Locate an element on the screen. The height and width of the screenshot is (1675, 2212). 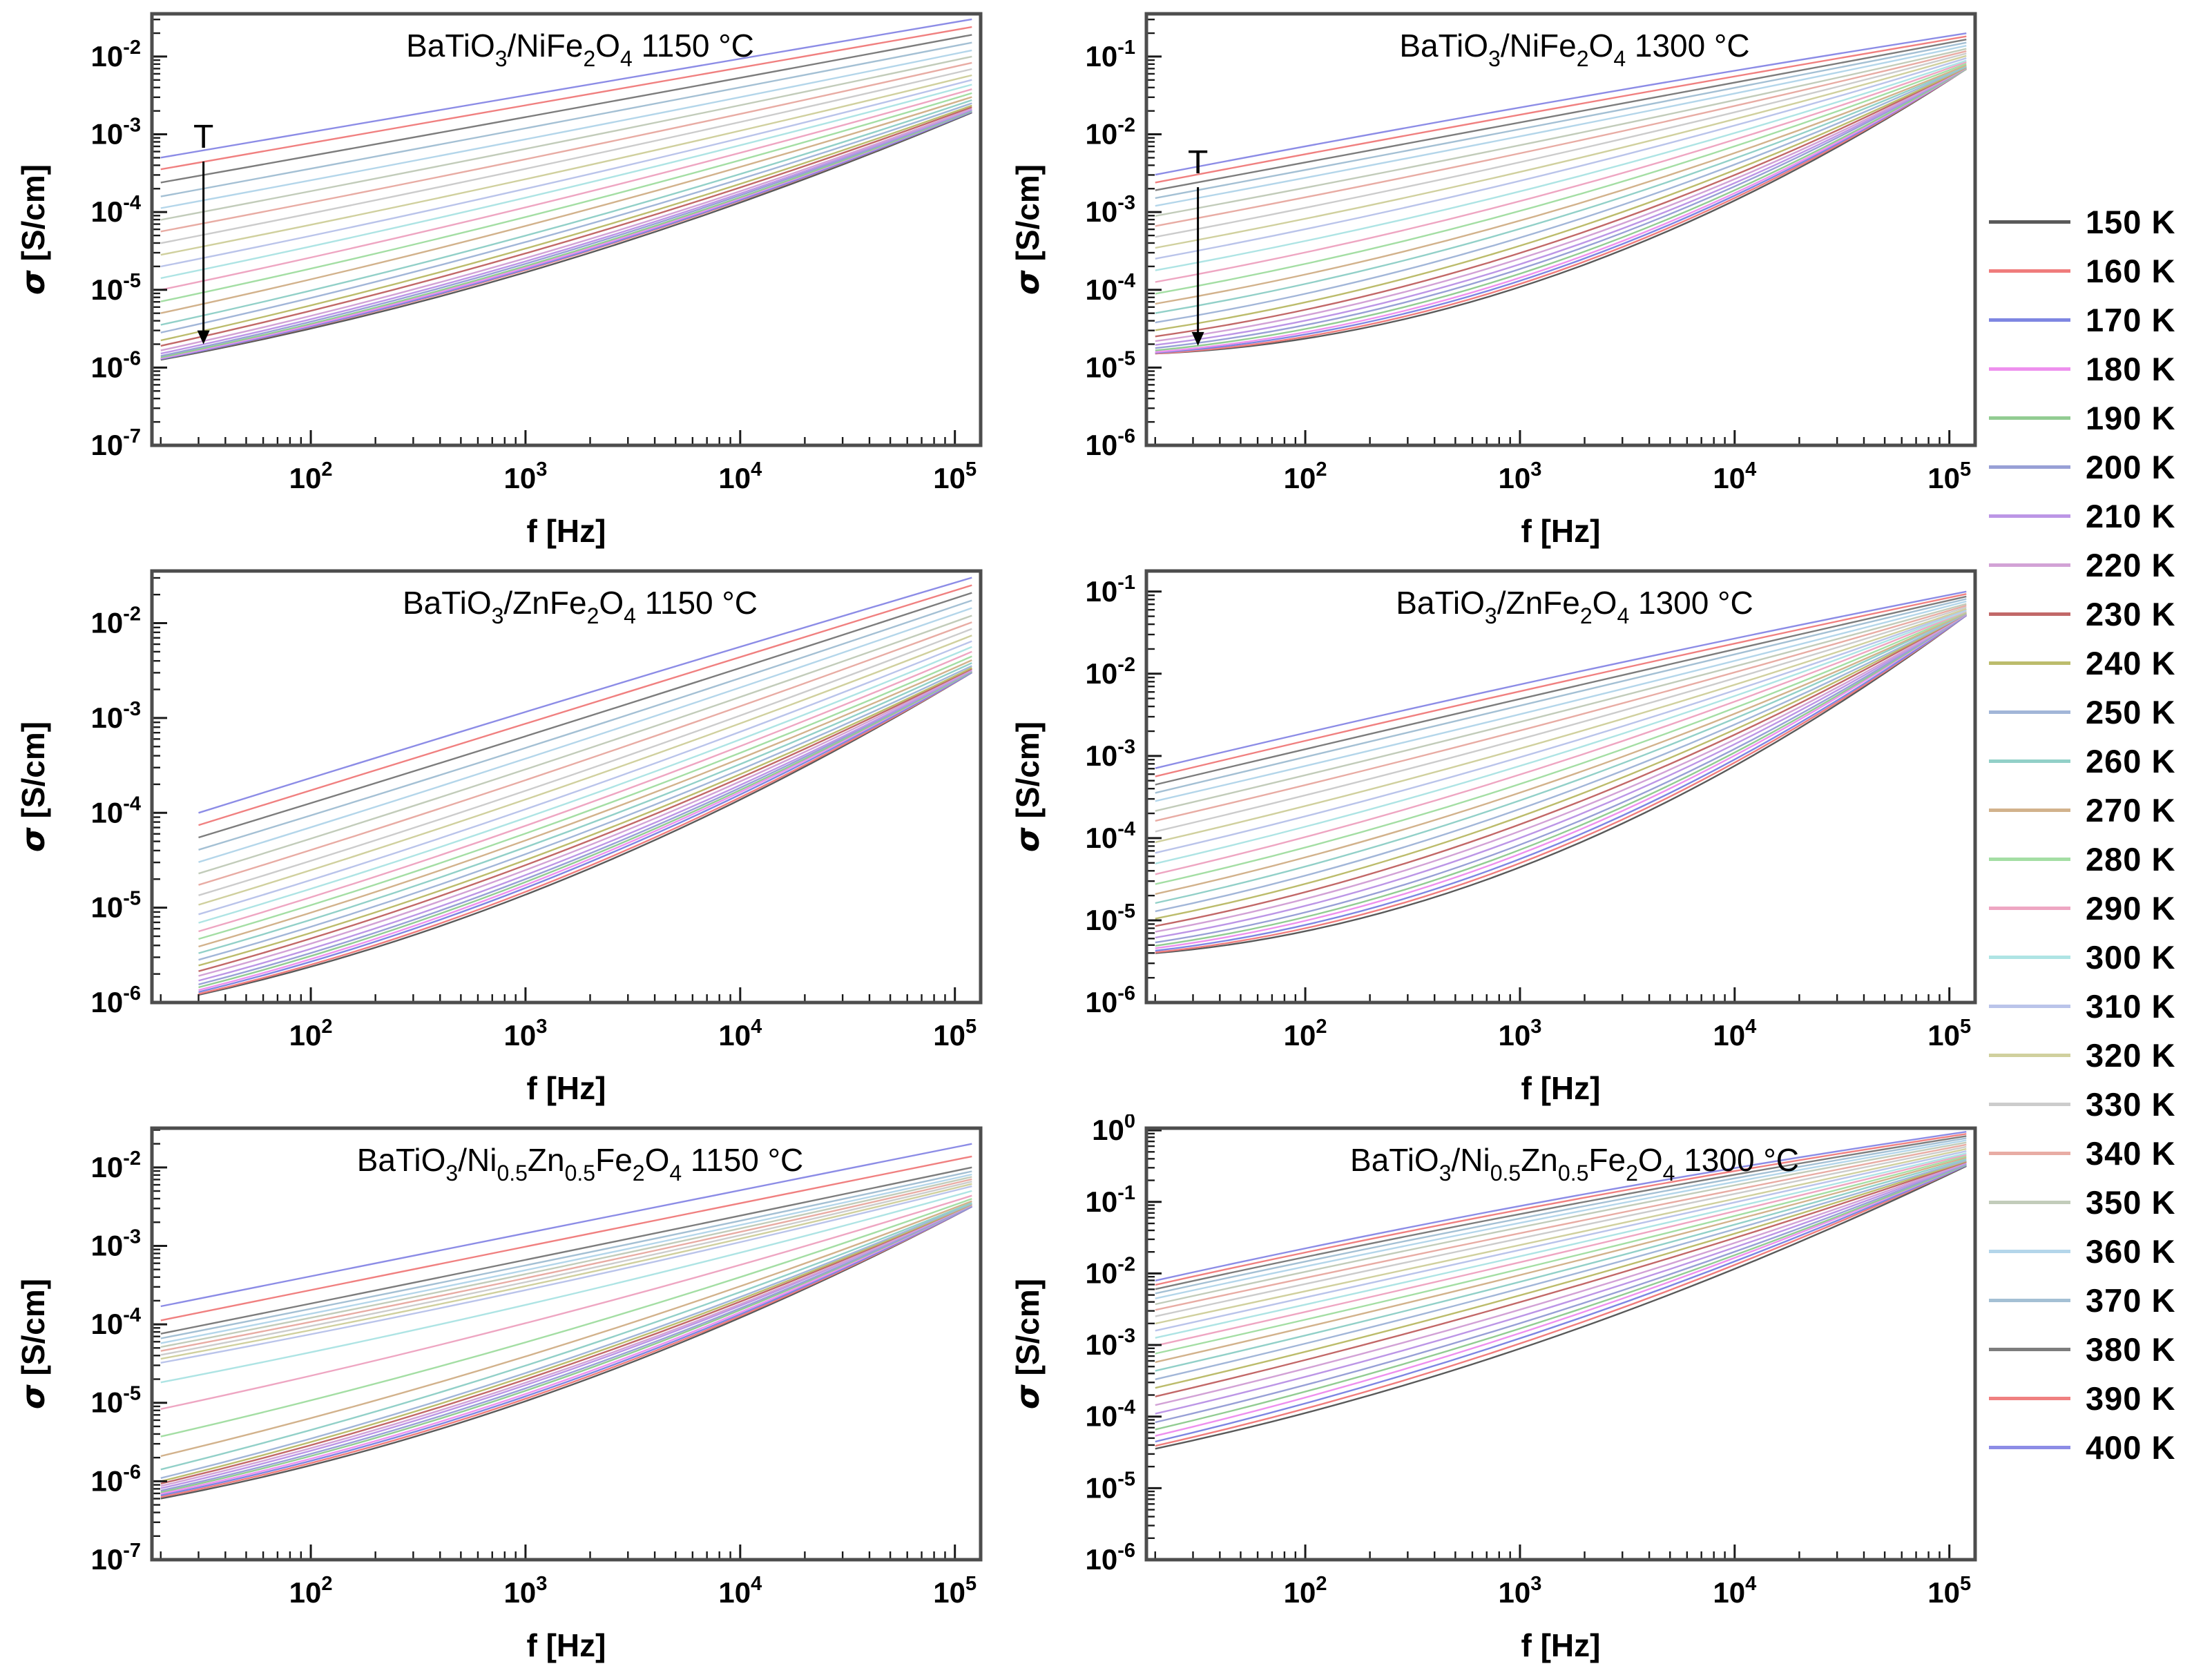
series-340k is located at coordinates (585, 754).